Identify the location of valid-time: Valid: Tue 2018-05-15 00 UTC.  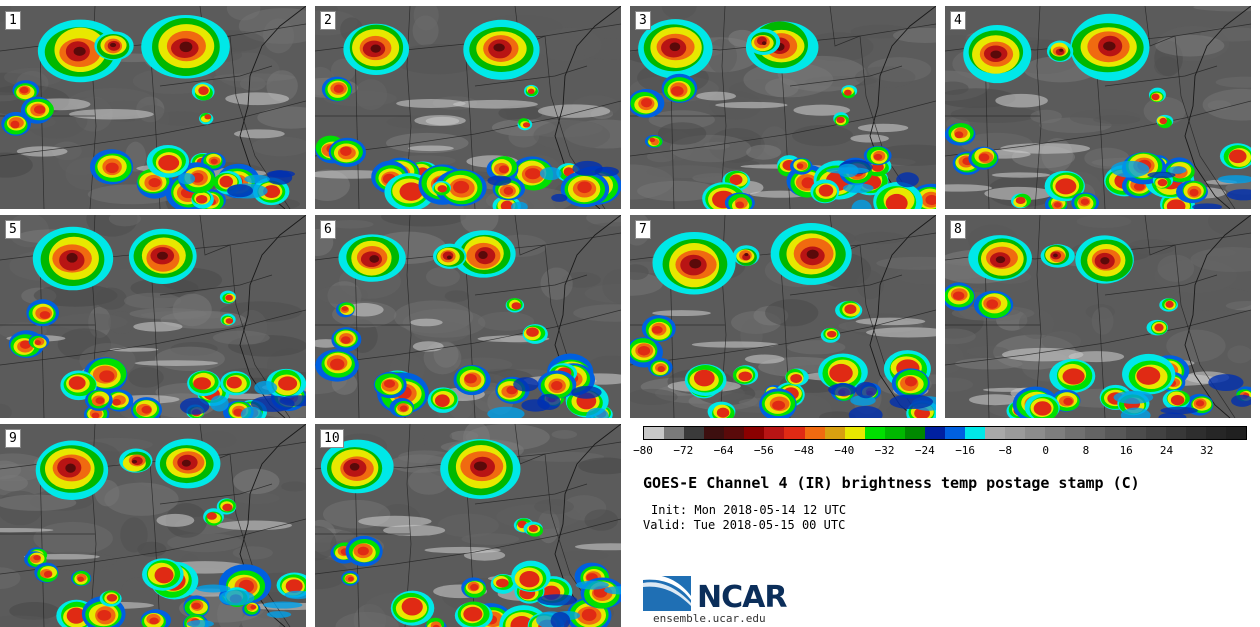
(744, 525).